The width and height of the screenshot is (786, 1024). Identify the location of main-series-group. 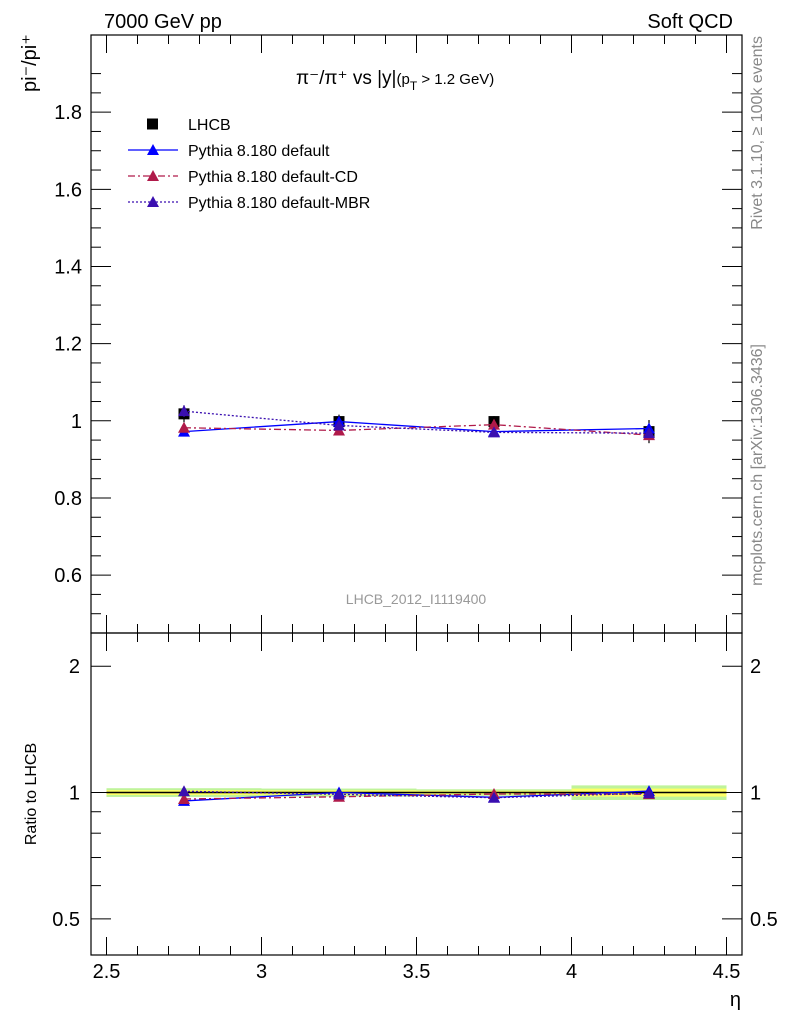
(416, 424).